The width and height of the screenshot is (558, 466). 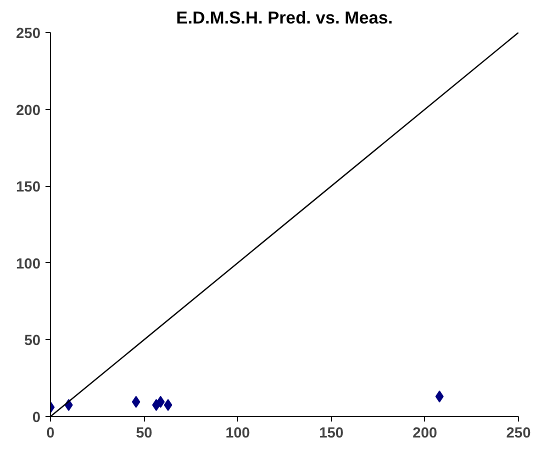 I want to click on y-tick-label: 100, so click(x=28, y=264).